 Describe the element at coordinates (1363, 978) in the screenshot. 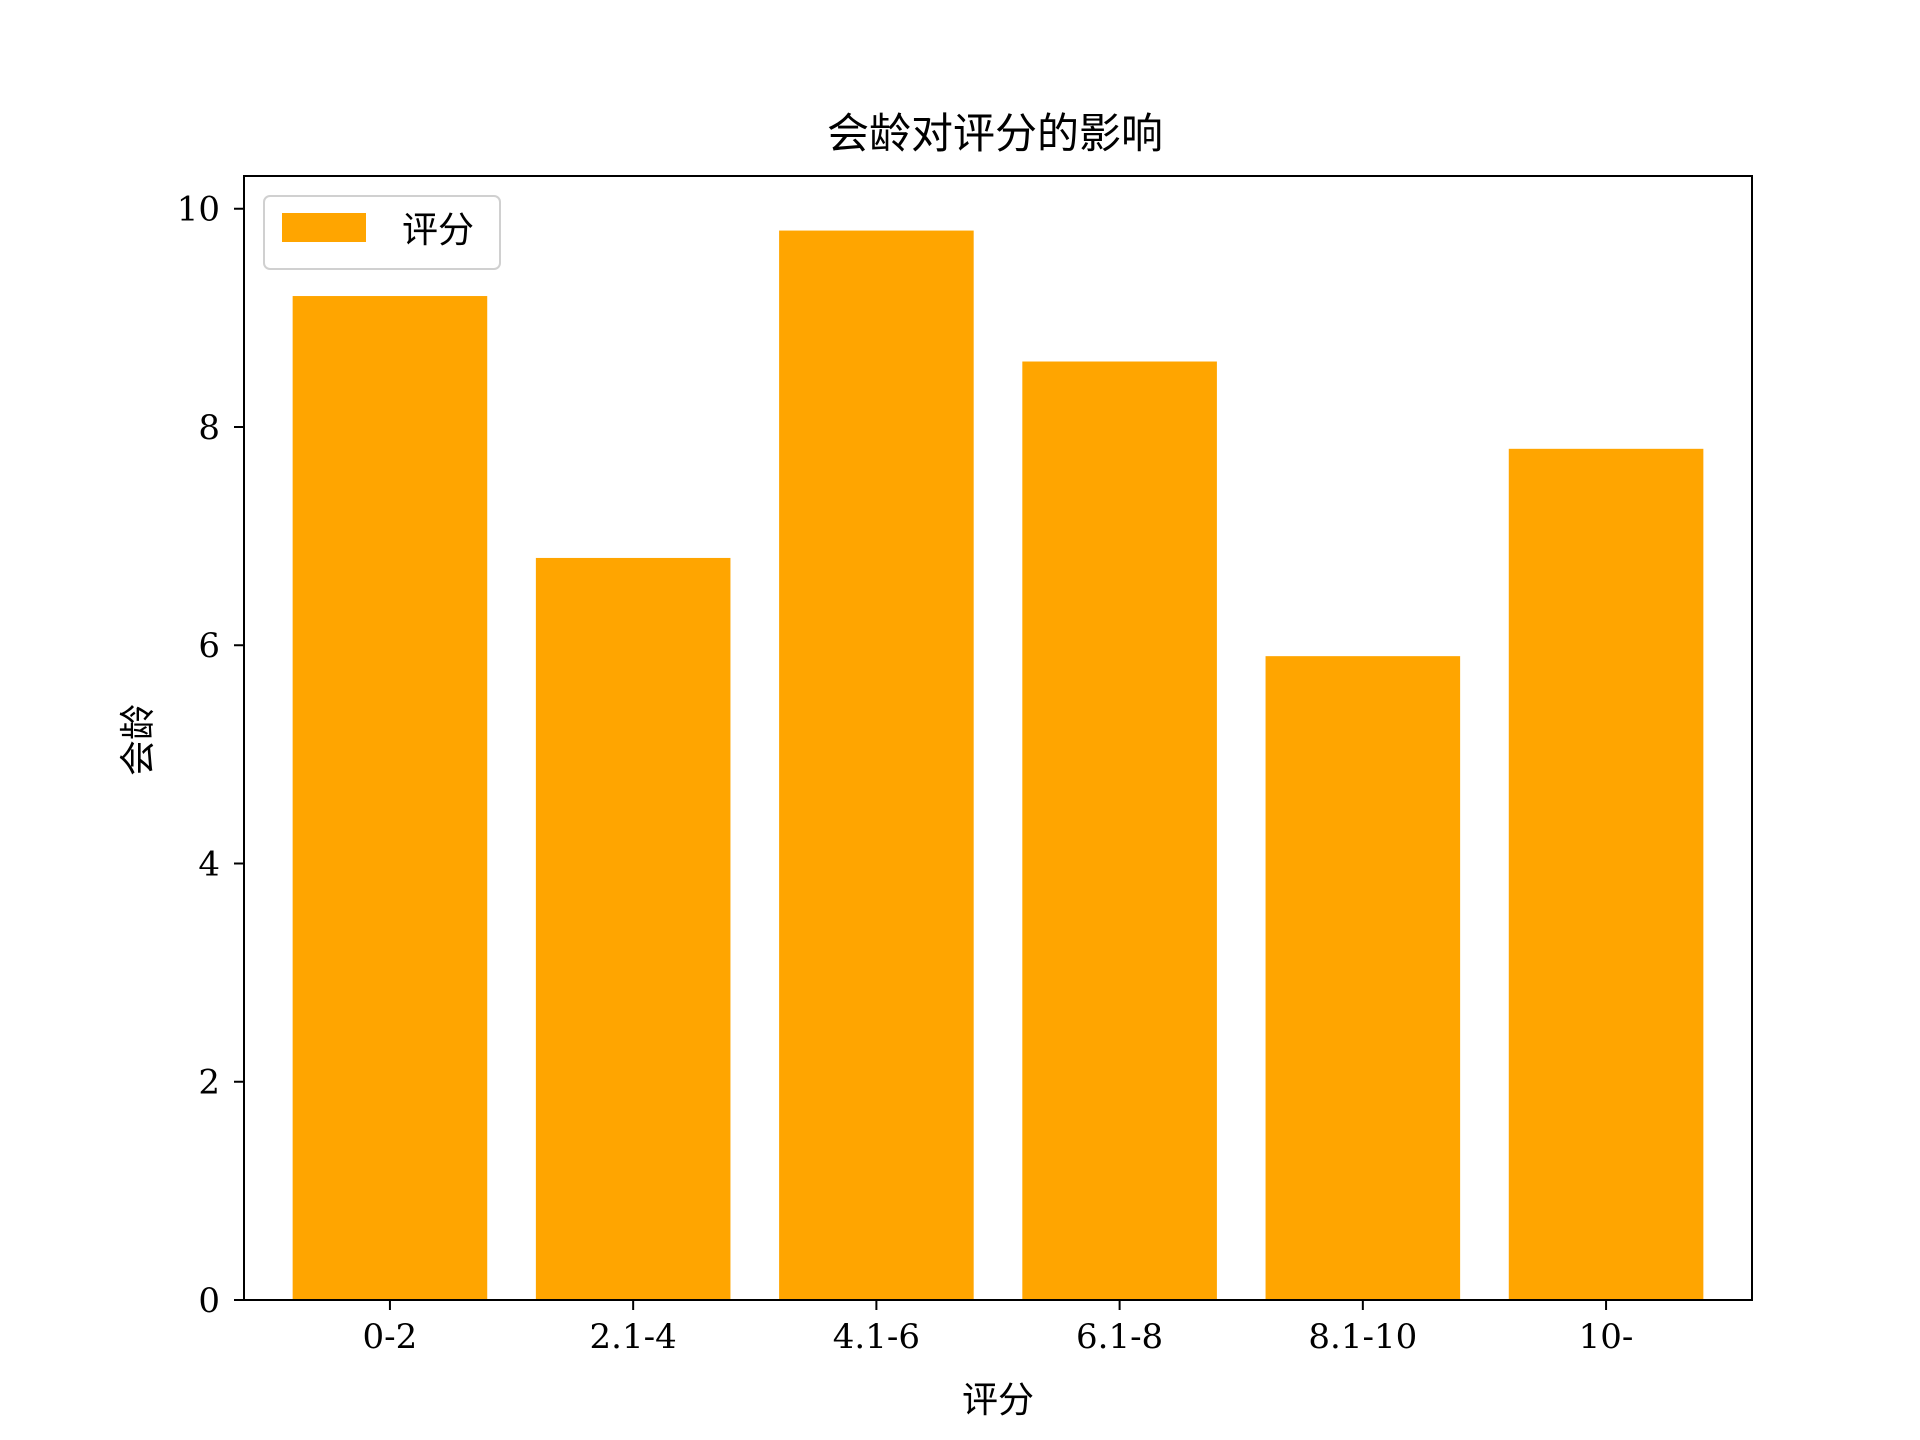

I see `bar-8.1-10` at that location.